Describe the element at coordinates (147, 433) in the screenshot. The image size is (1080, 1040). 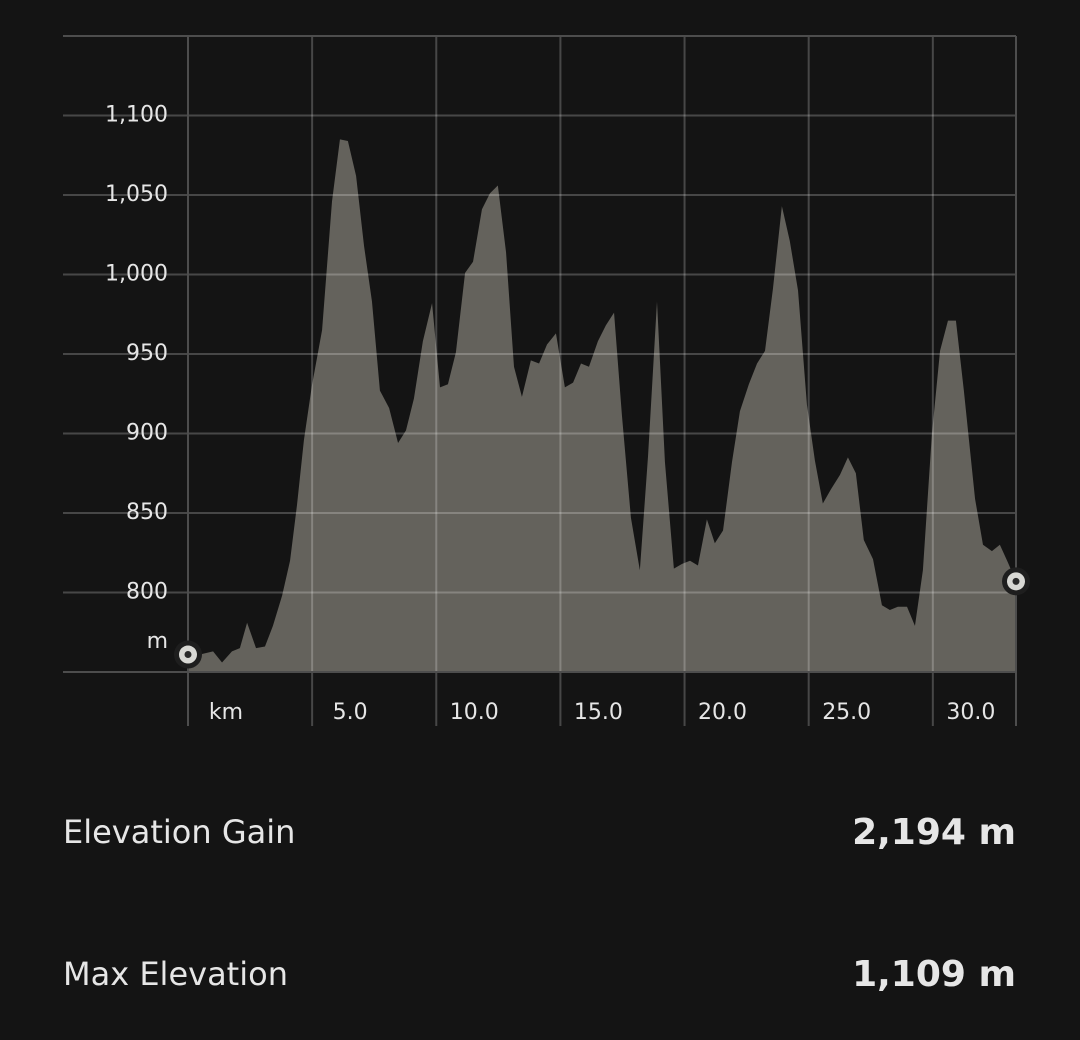
I see `y-tick-label: 900` at that location.